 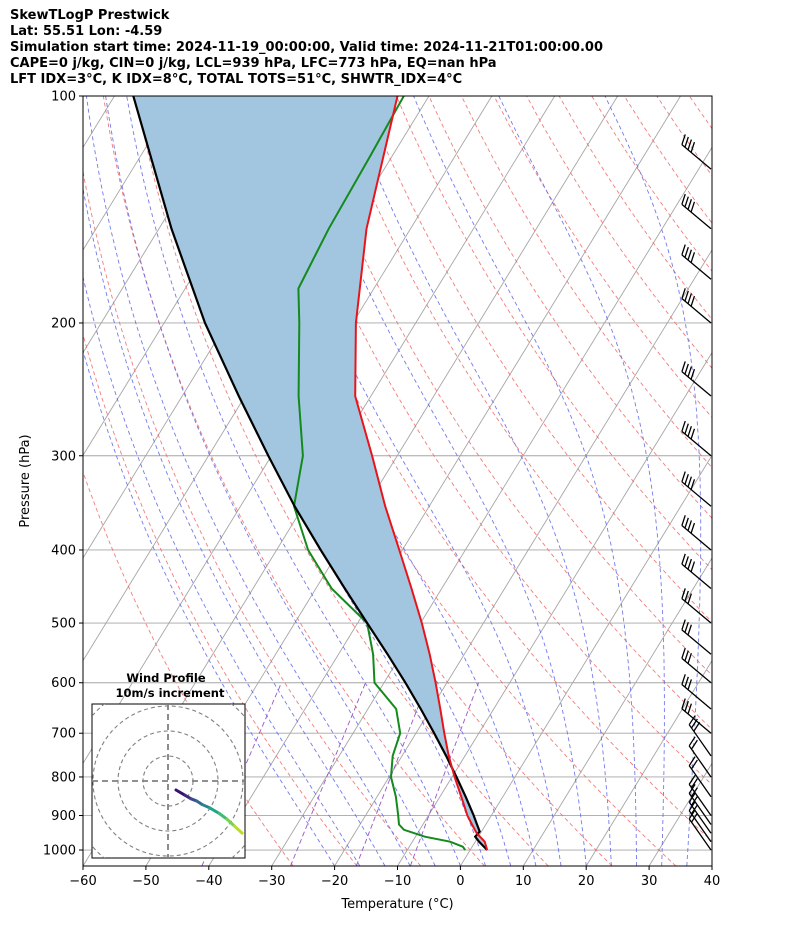 I want to click on temperature-line, so click(x=421, y=473).